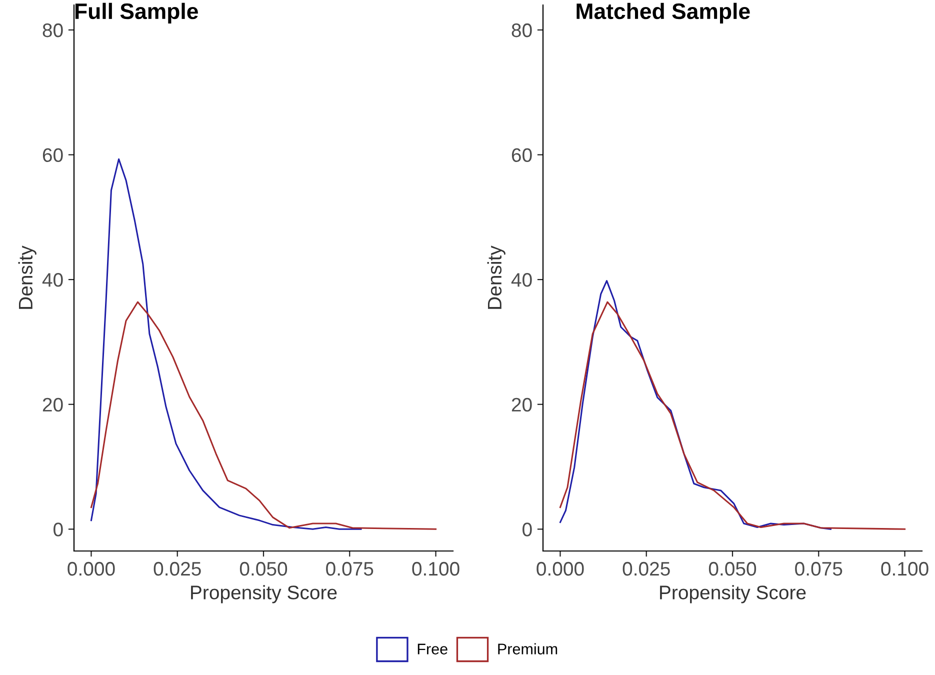 This screenshot has width=935, height=675. I want to click on chart-title: Matched Sample, so click(663, 13).